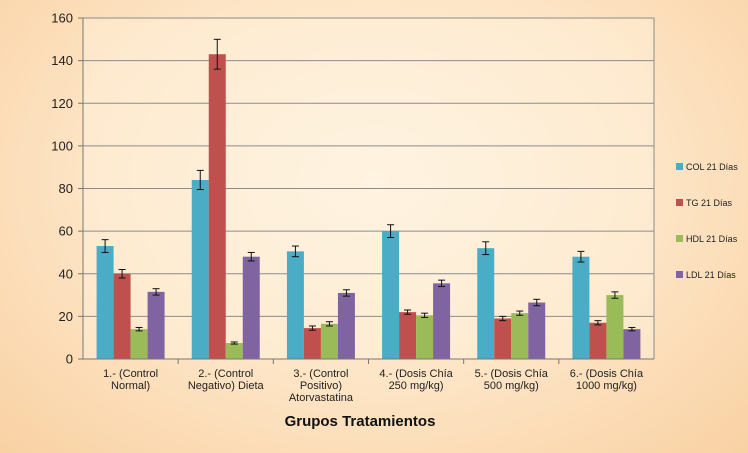 Image resolution: width=748 pixels, height=453 pixels. What do you see at coordinates (66, 273) in the screenshot?
I see `y-tick-label: 40` at bounding box center [66, 273].